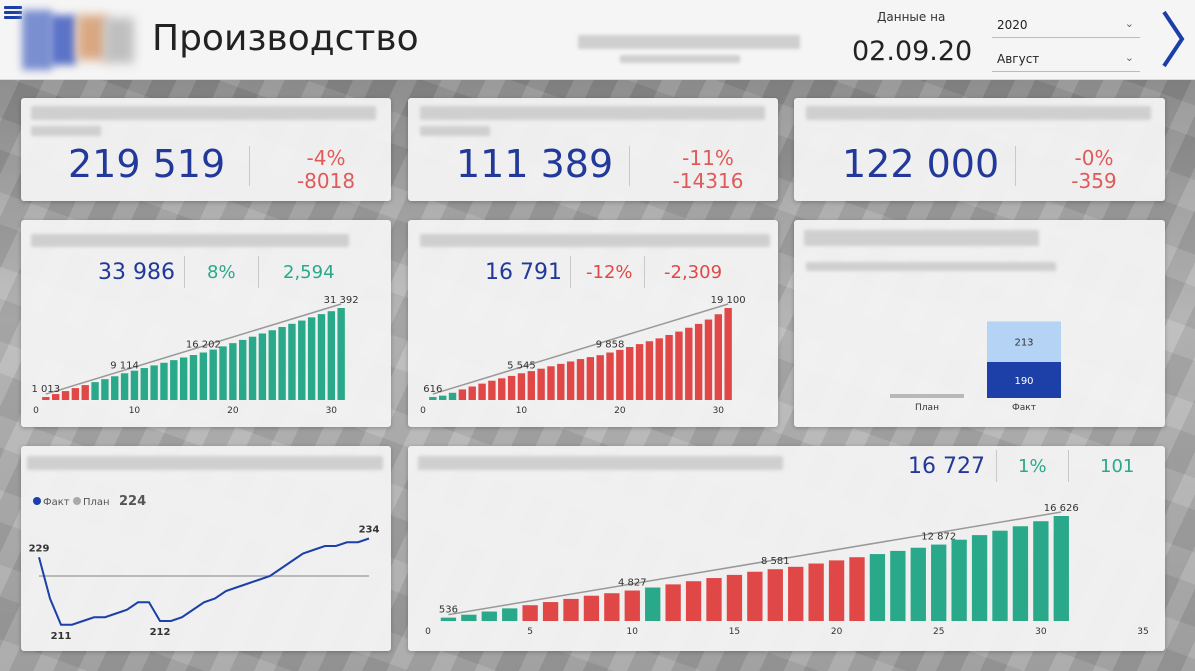 The height and width of the screenshot is (671, 1195). Describe the element at coordinates (535, 164) in the screenshot. I see `kpi-value: 111 389` at that location.